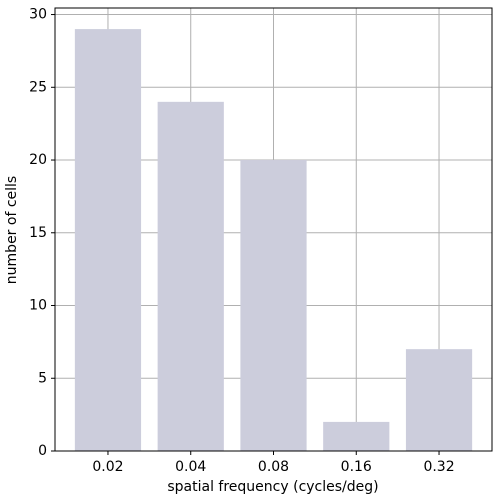  I want to click on x-tick-label: 0.16, so click(356, 467).